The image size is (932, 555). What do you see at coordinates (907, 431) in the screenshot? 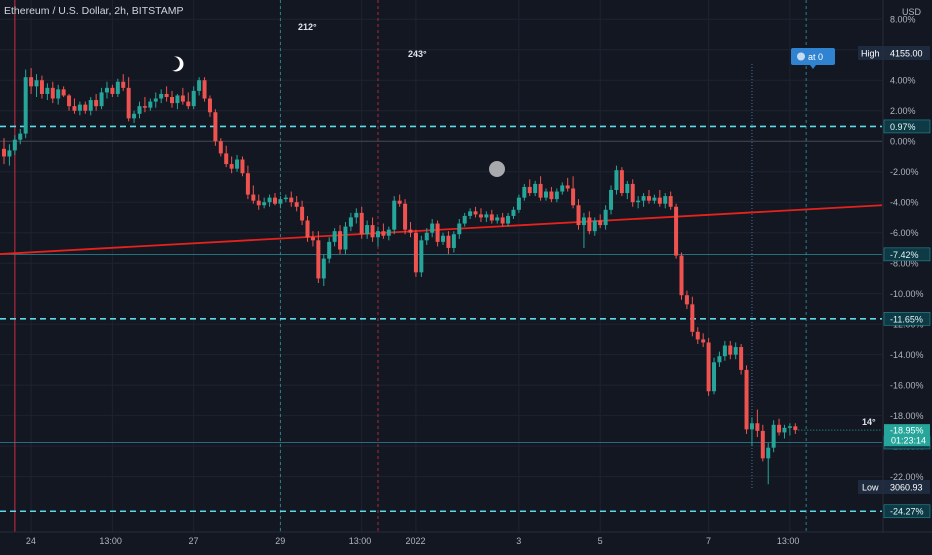
I see `last-price-label: -18.95%` at bounding box center [907, 431].